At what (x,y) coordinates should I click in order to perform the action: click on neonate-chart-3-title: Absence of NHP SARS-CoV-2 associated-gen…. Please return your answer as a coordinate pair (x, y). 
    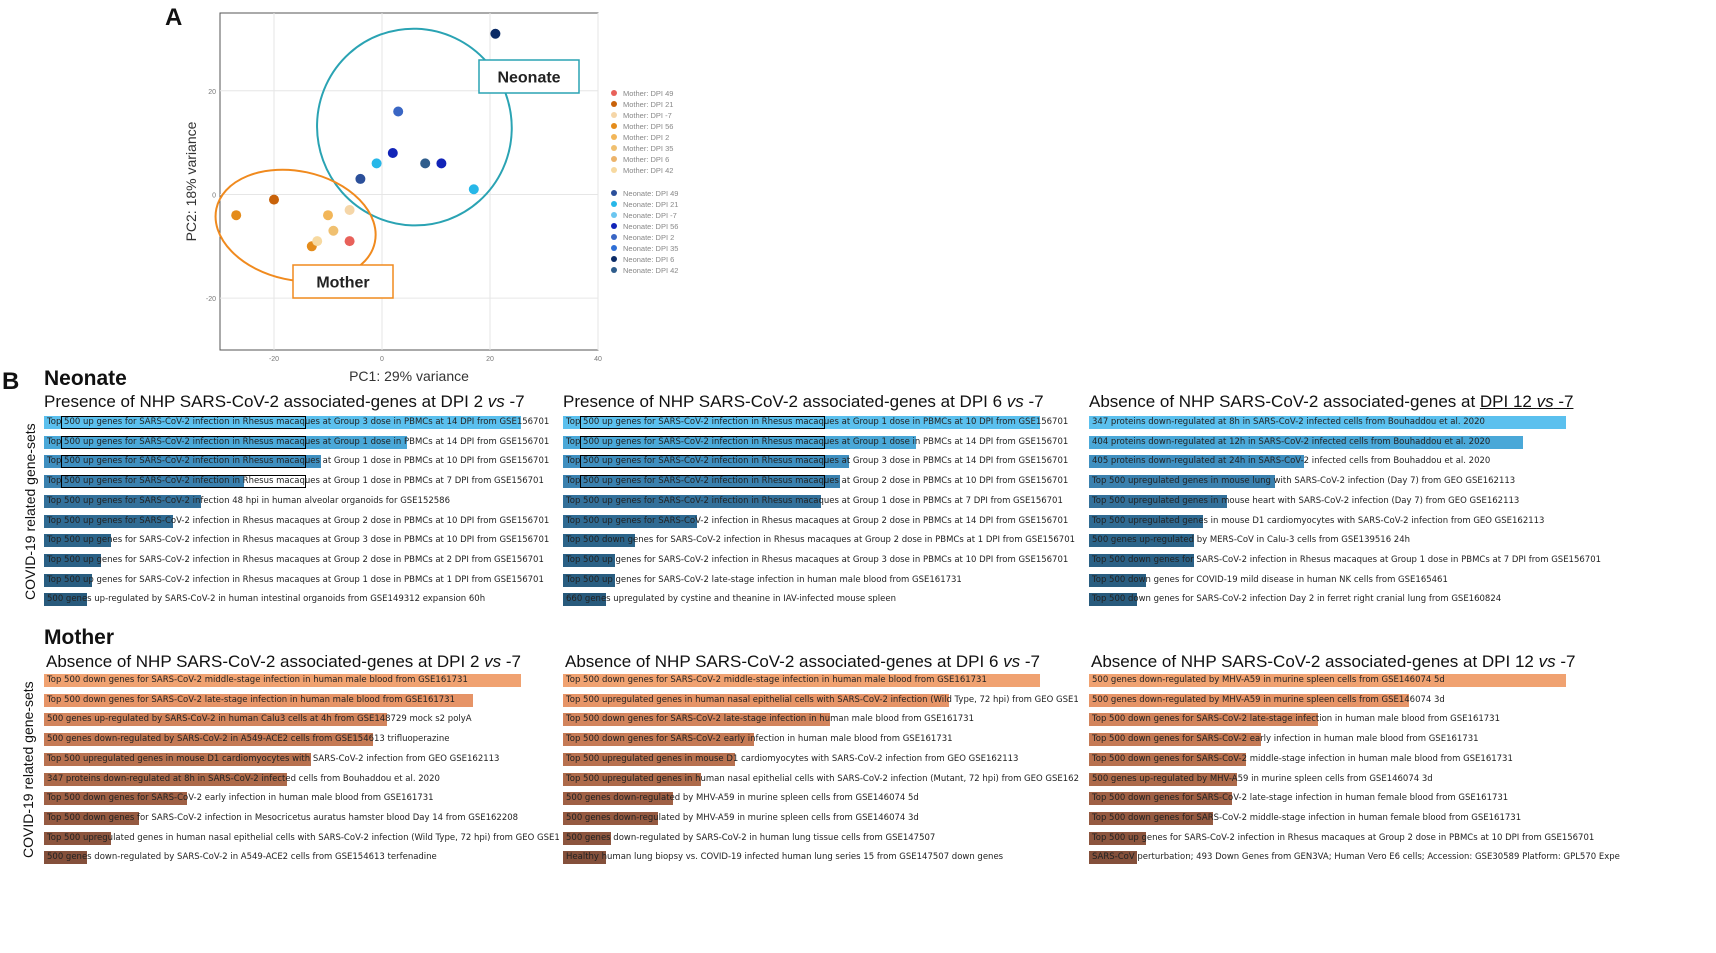
    Looking at the image, I should click on (1331, 401).